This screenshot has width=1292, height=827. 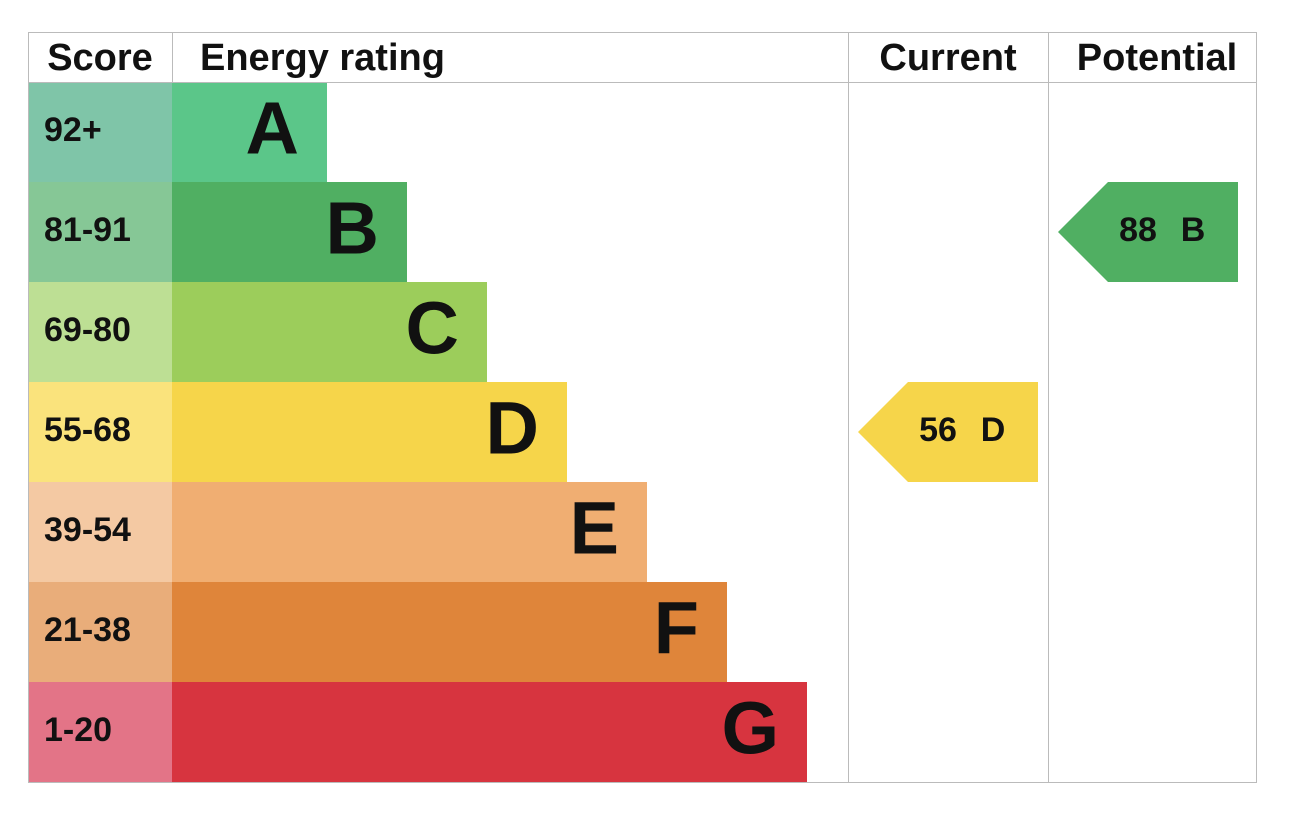 I want to click on header-energy-rating: Energy rating, so click(x=322, y=58).